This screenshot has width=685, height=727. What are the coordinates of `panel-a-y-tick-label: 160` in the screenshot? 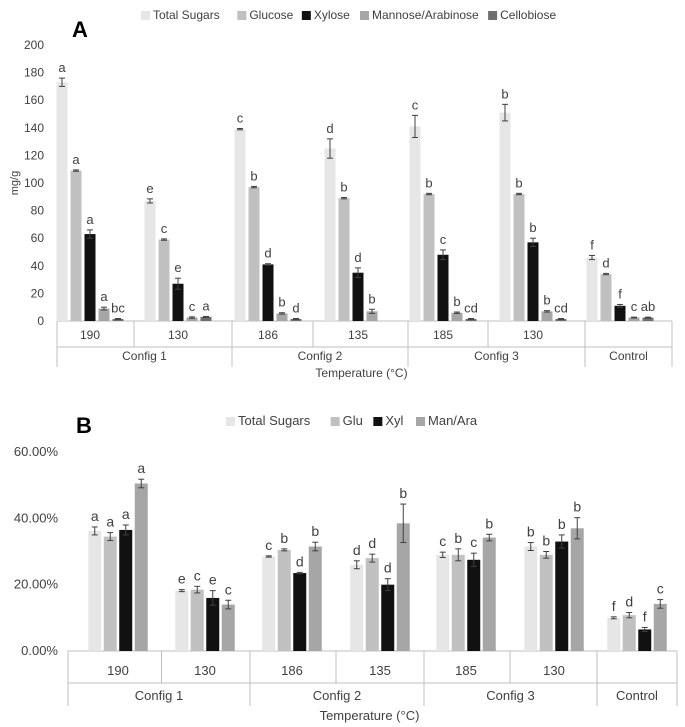 It's located at (34, 100).